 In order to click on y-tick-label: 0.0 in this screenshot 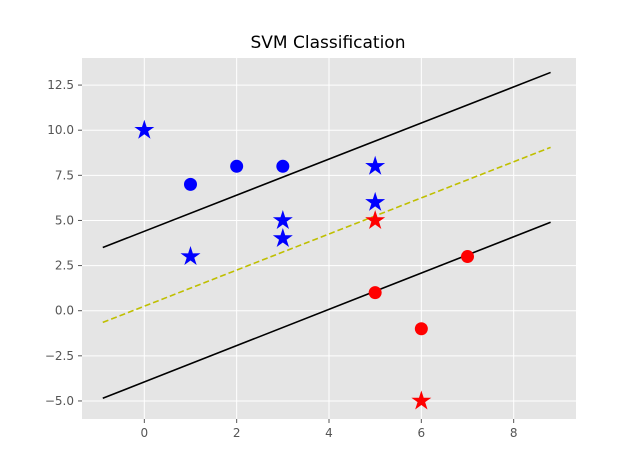, I will do `click(64, 311)`.